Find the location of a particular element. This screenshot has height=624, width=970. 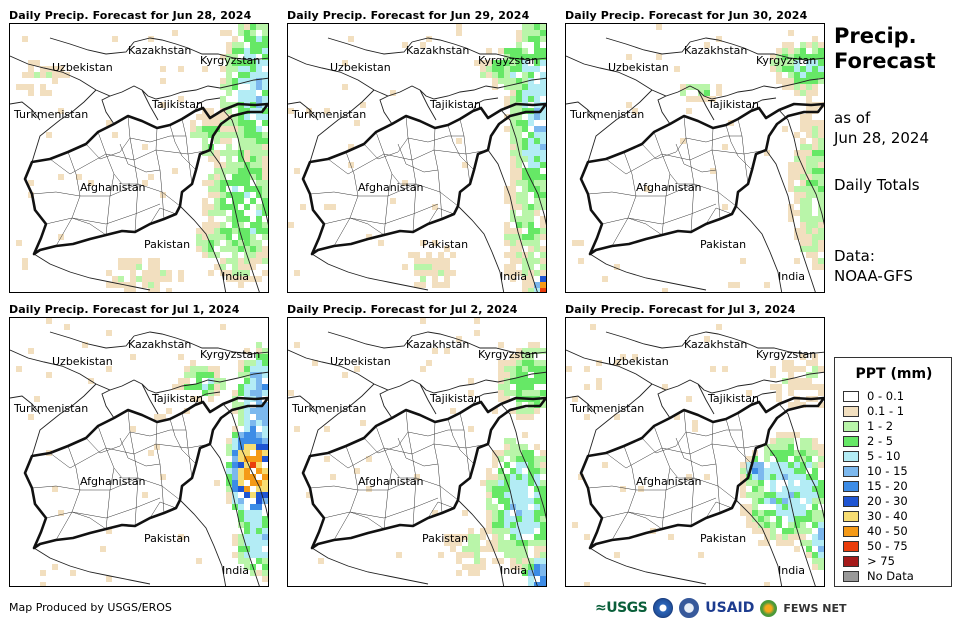

data-source-text: Data: NOAA-GFS is located at coordinates (873, 266).